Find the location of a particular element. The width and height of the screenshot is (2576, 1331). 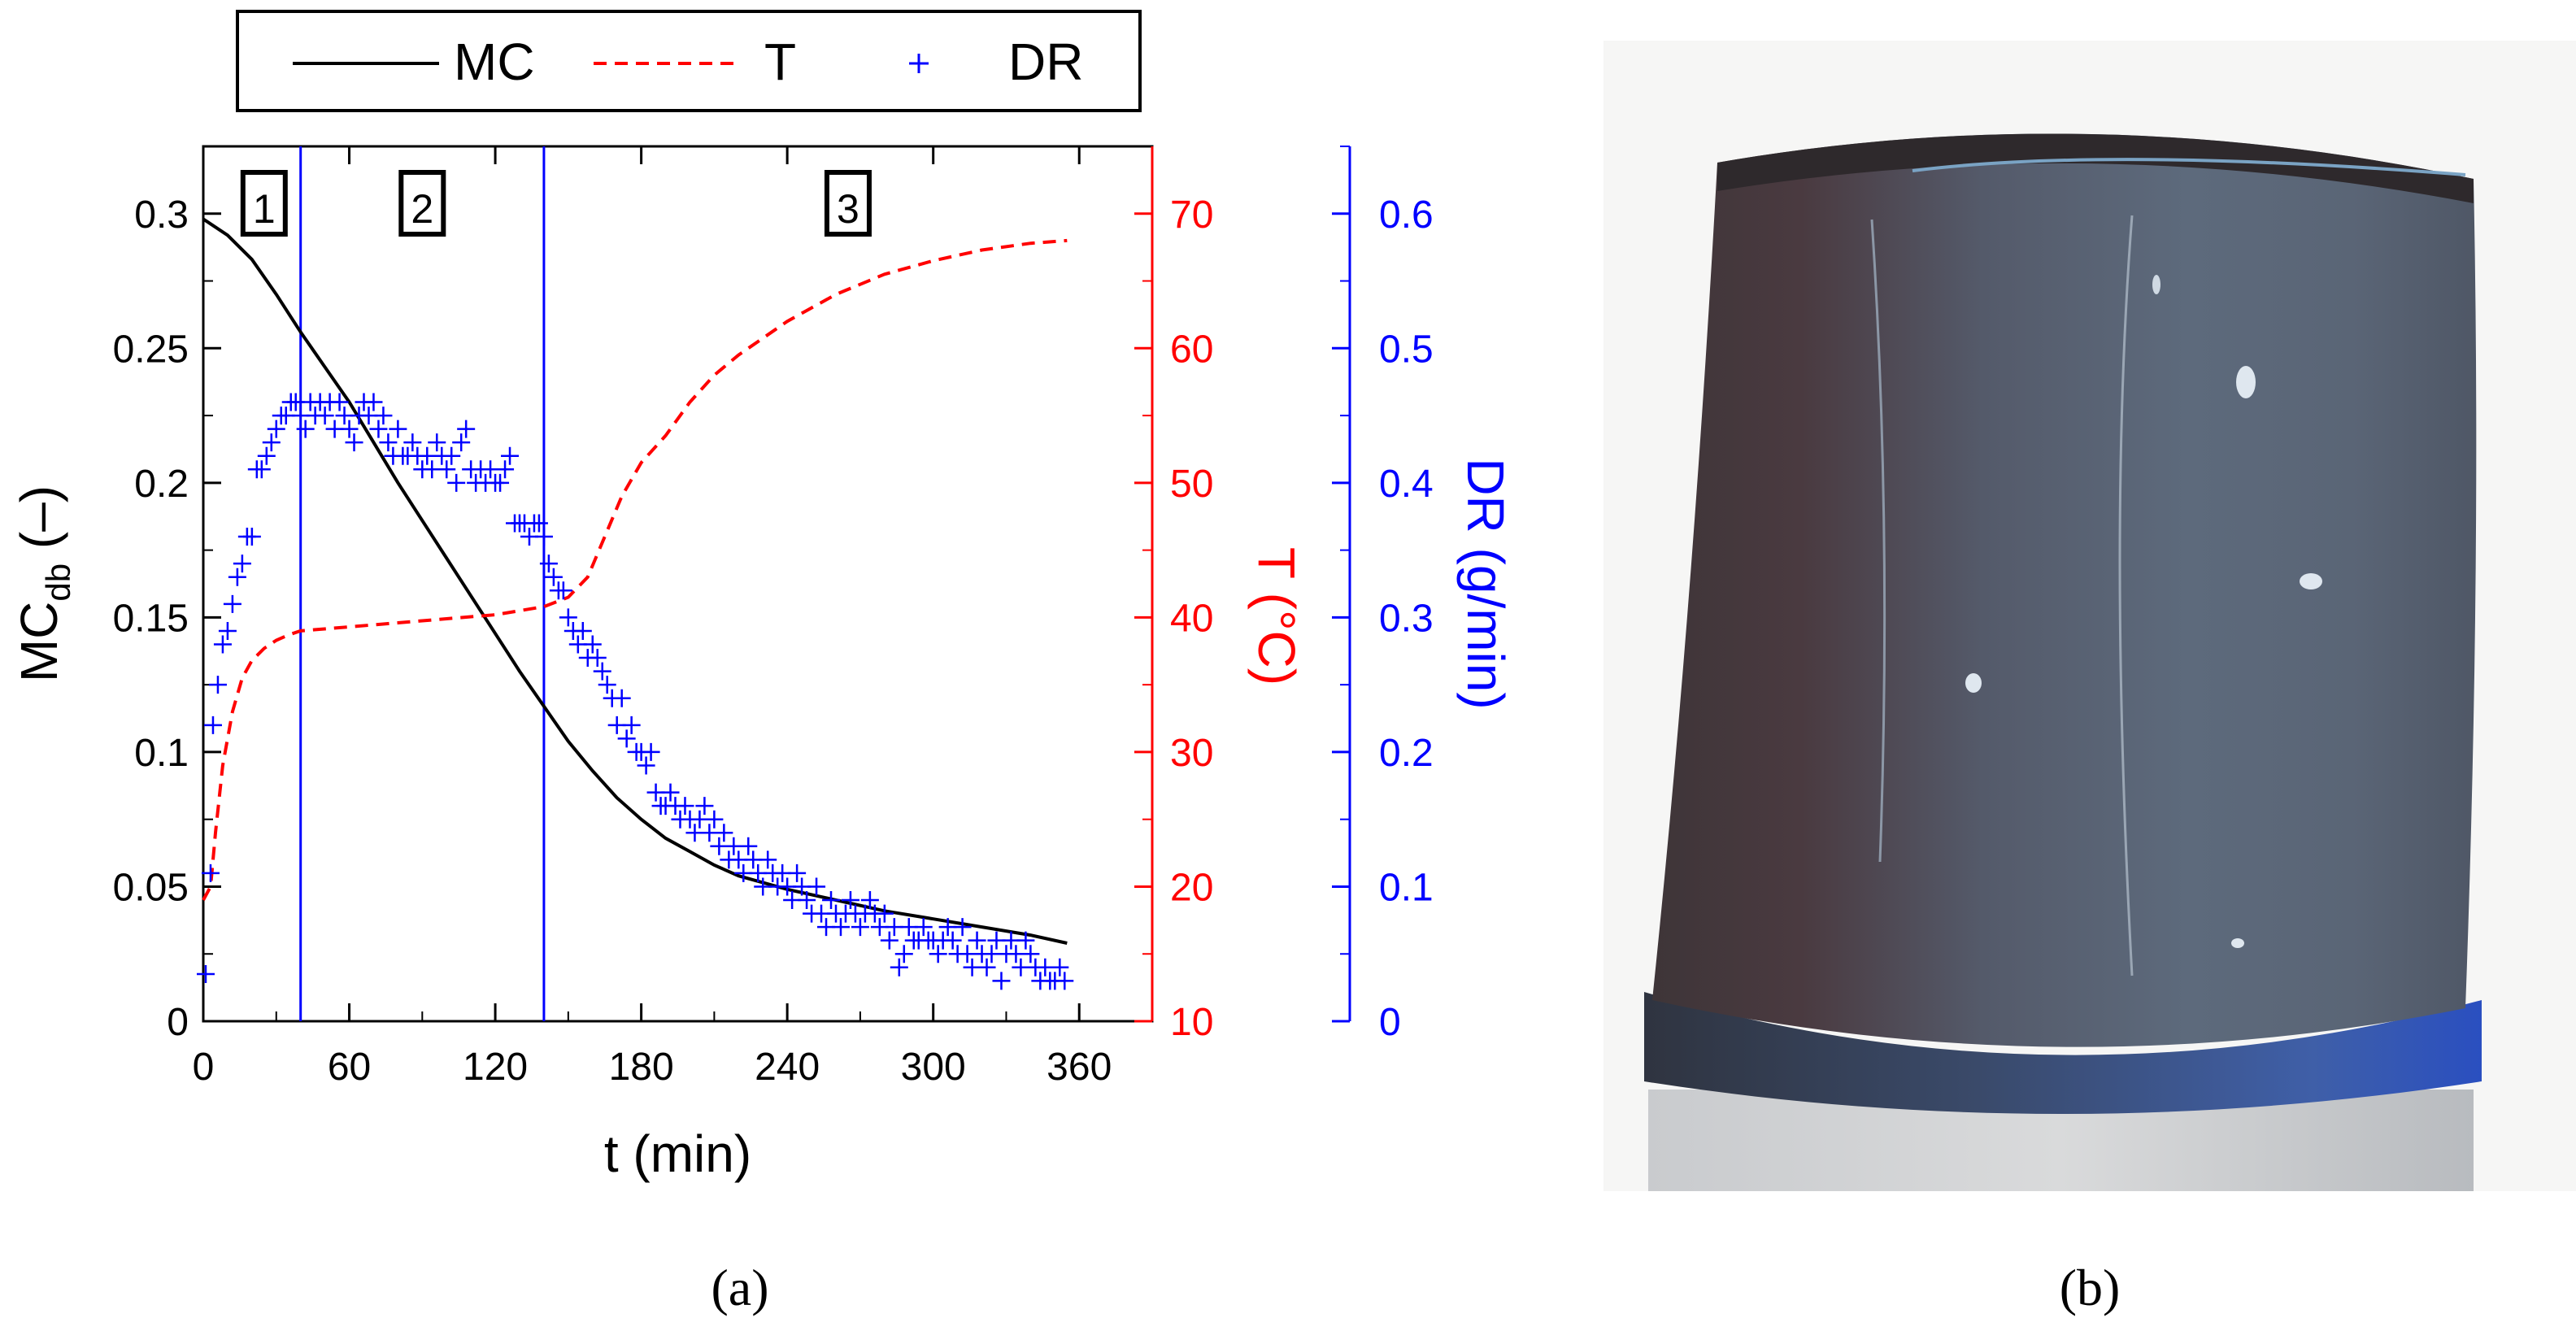

t-tick-label: 30 is located at coordinates (1192, 753).